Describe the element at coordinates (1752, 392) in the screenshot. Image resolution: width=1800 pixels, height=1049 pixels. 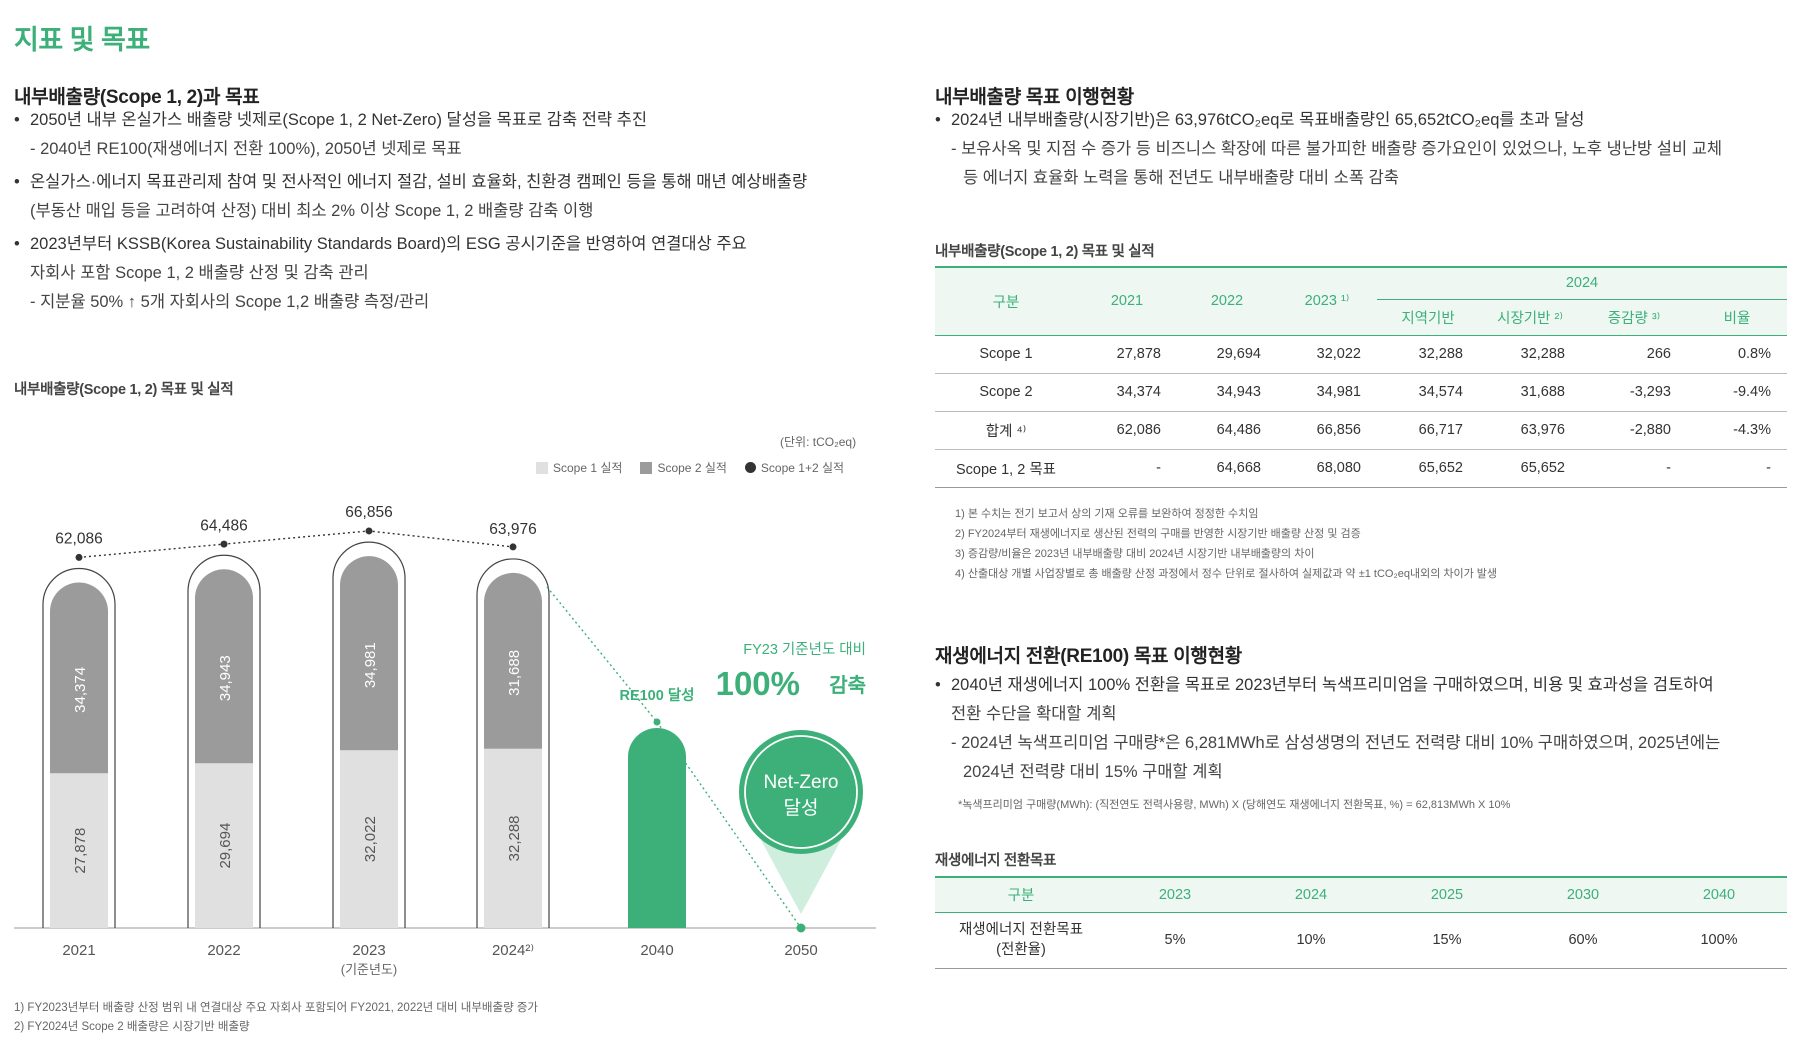
I see `table-cell: -9.4%` at that location.